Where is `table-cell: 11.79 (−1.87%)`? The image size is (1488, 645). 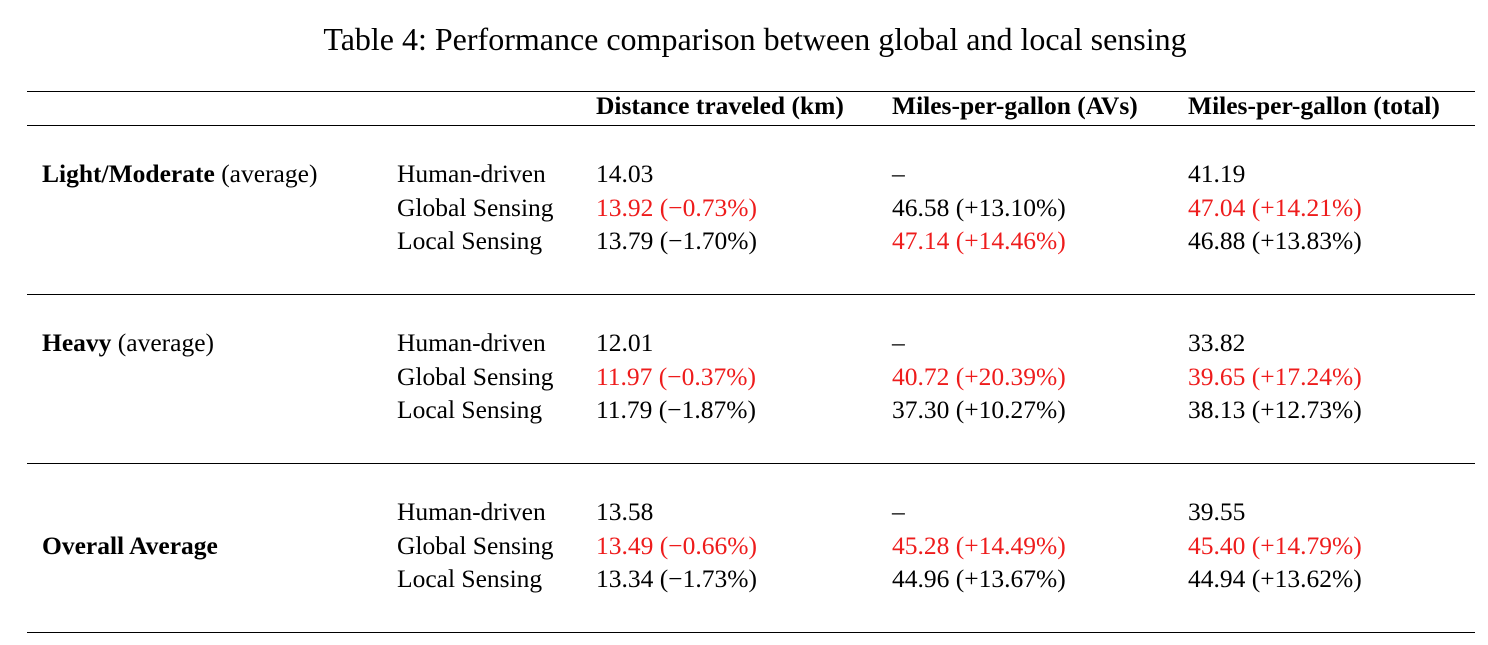 table-cell: 11.79 (−1.87%) is located at coordinates (676, 410).